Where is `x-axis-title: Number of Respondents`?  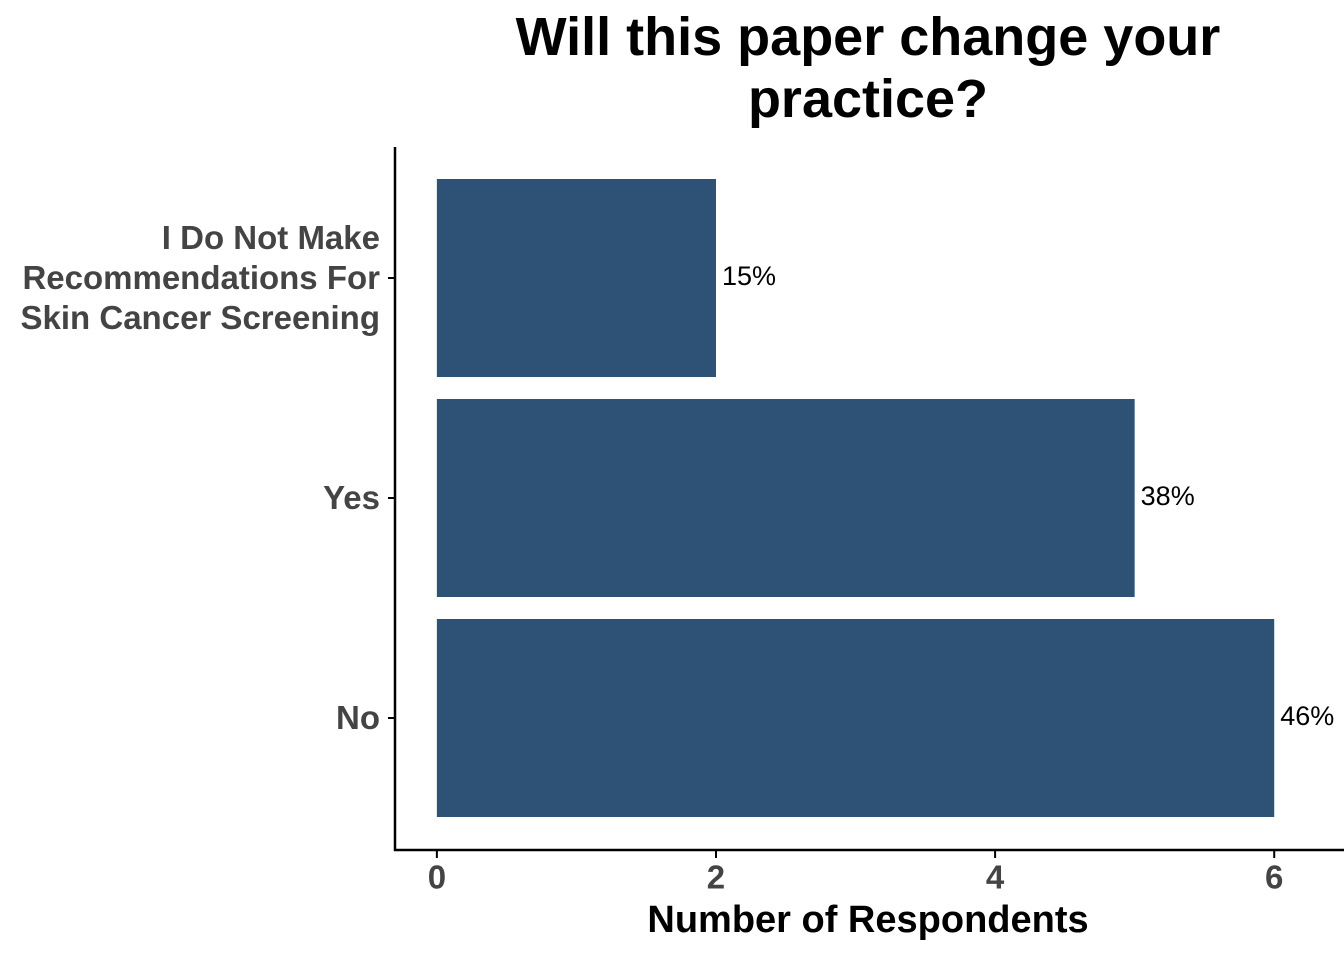
x-axis-title: Number of Respondents is located at coordinates (867, 920).